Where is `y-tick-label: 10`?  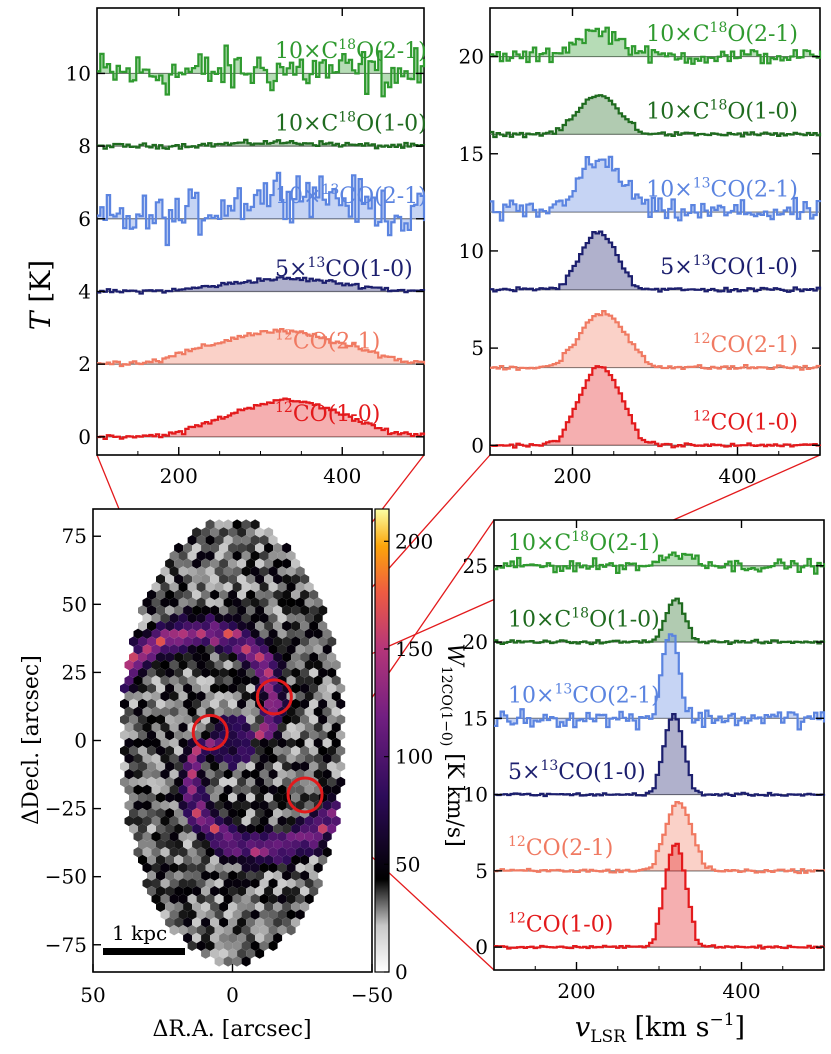
y-tick-label: 10 is located at coordinates (471, 251).